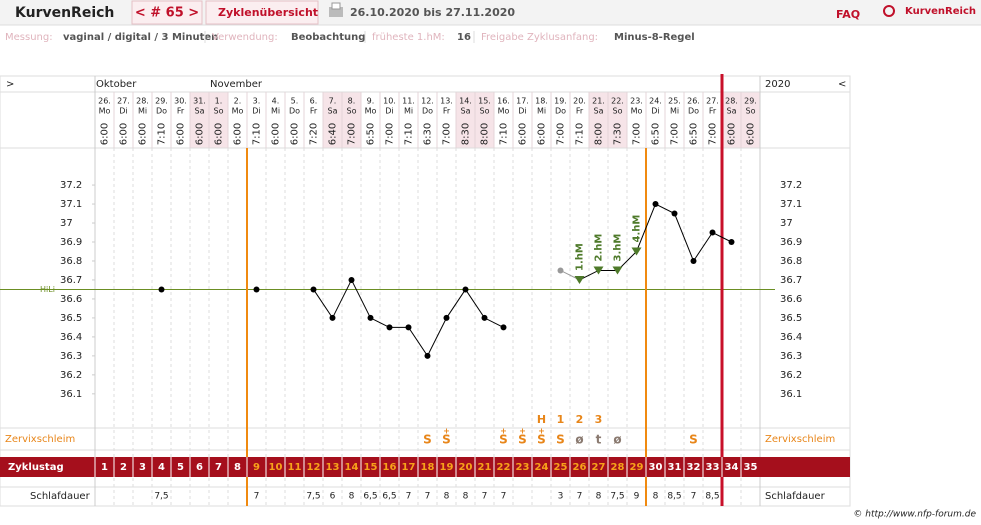  What do you see at coordinates (314, 467) in the screenshot?
I see `cycle-day: 12` at bounding box center [314, 467].